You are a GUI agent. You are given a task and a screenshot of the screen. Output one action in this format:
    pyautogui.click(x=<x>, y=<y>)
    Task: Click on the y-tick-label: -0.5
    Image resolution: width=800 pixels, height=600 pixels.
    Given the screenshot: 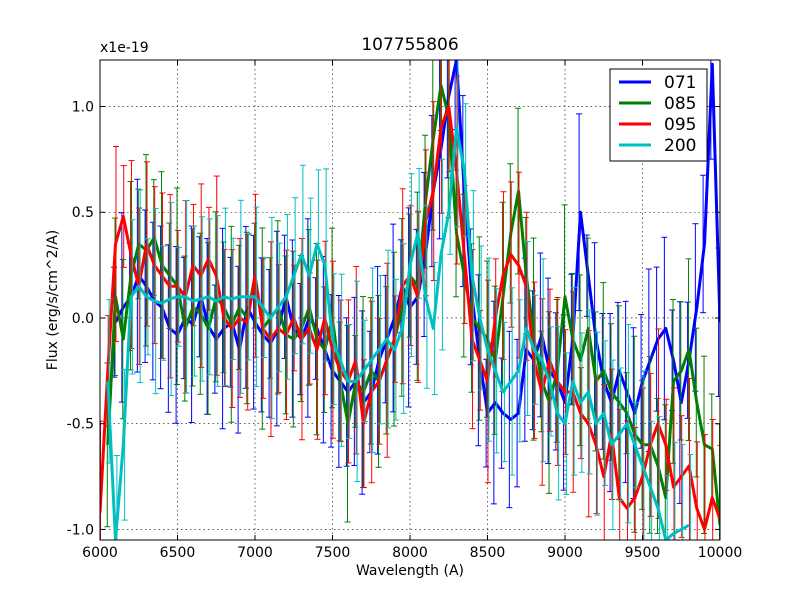 What is the action you would take?
    pyautogui.click(x=80, y=425)
    